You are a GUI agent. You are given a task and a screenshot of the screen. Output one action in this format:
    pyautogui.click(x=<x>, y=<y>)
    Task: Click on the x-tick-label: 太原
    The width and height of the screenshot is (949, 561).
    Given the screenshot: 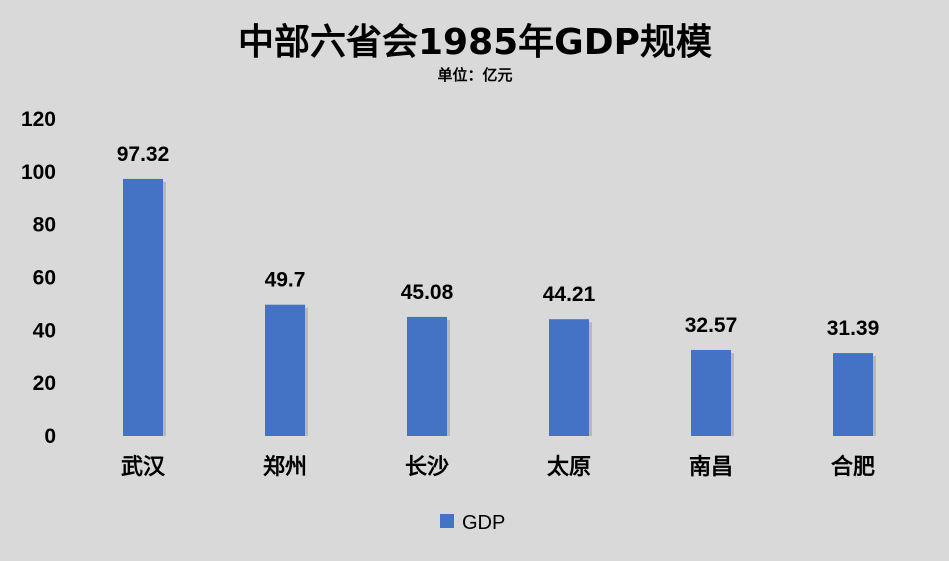 What is the action you would take?
    pyautogui.click(x=569, y=467)
    